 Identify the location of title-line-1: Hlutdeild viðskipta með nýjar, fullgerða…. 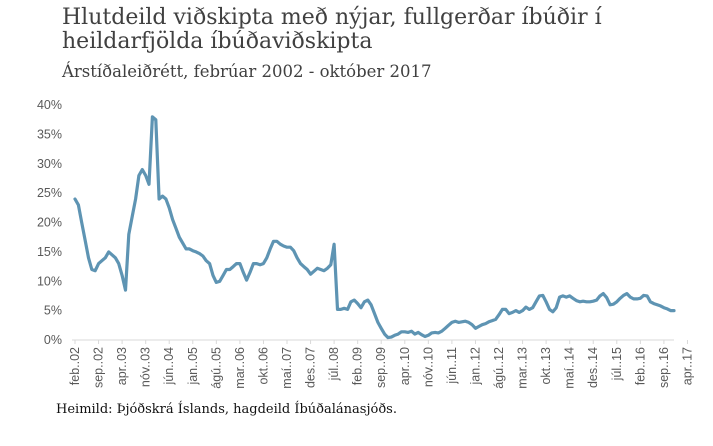
(332, 17).